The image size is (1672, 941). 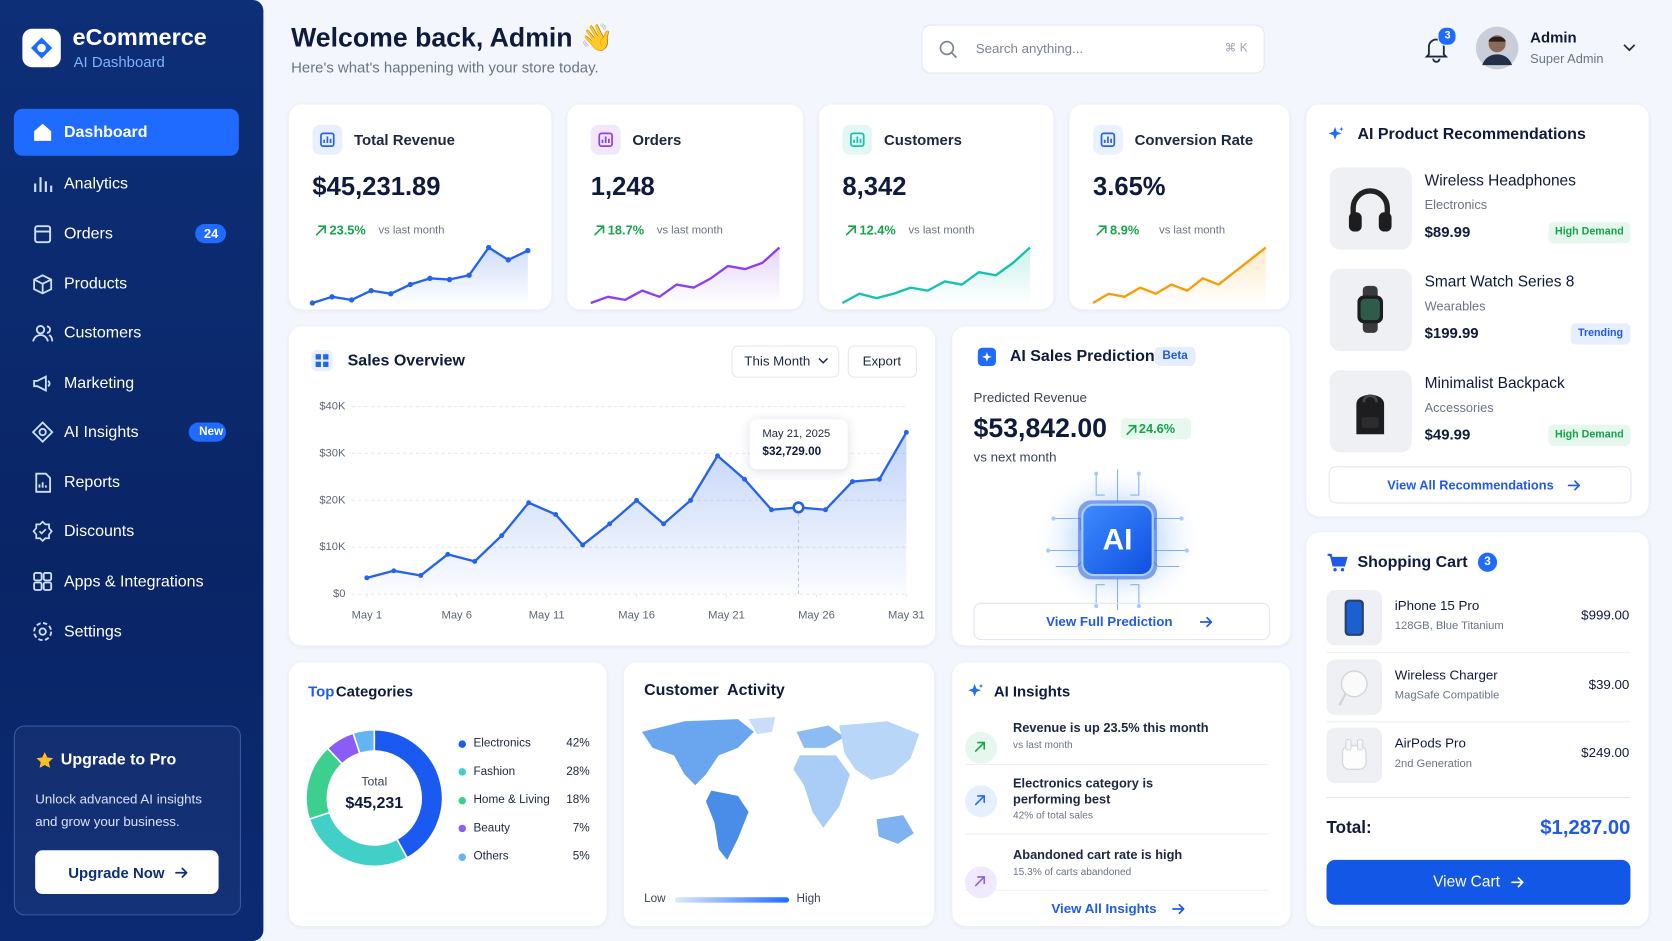 What do you see at coordinates (126, 482) in the screenshot?
I see `nav-item: Reports` at bounding box center [126, 482].